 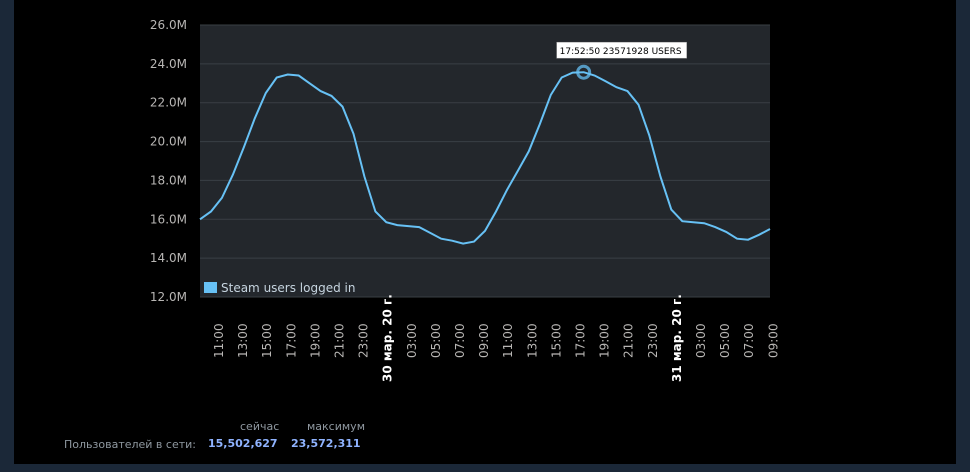 I want to click on y-tick-label: 18.0M, so click(x=168, y=180).